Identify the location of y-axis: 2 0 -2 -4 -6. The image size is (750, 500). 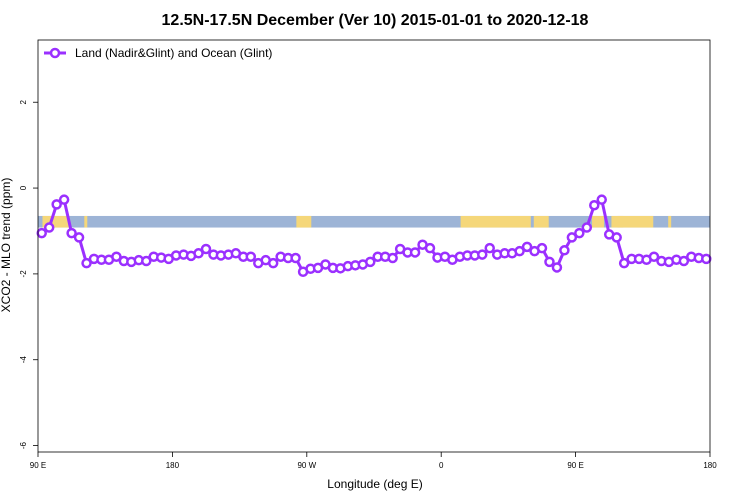
(28, 274).